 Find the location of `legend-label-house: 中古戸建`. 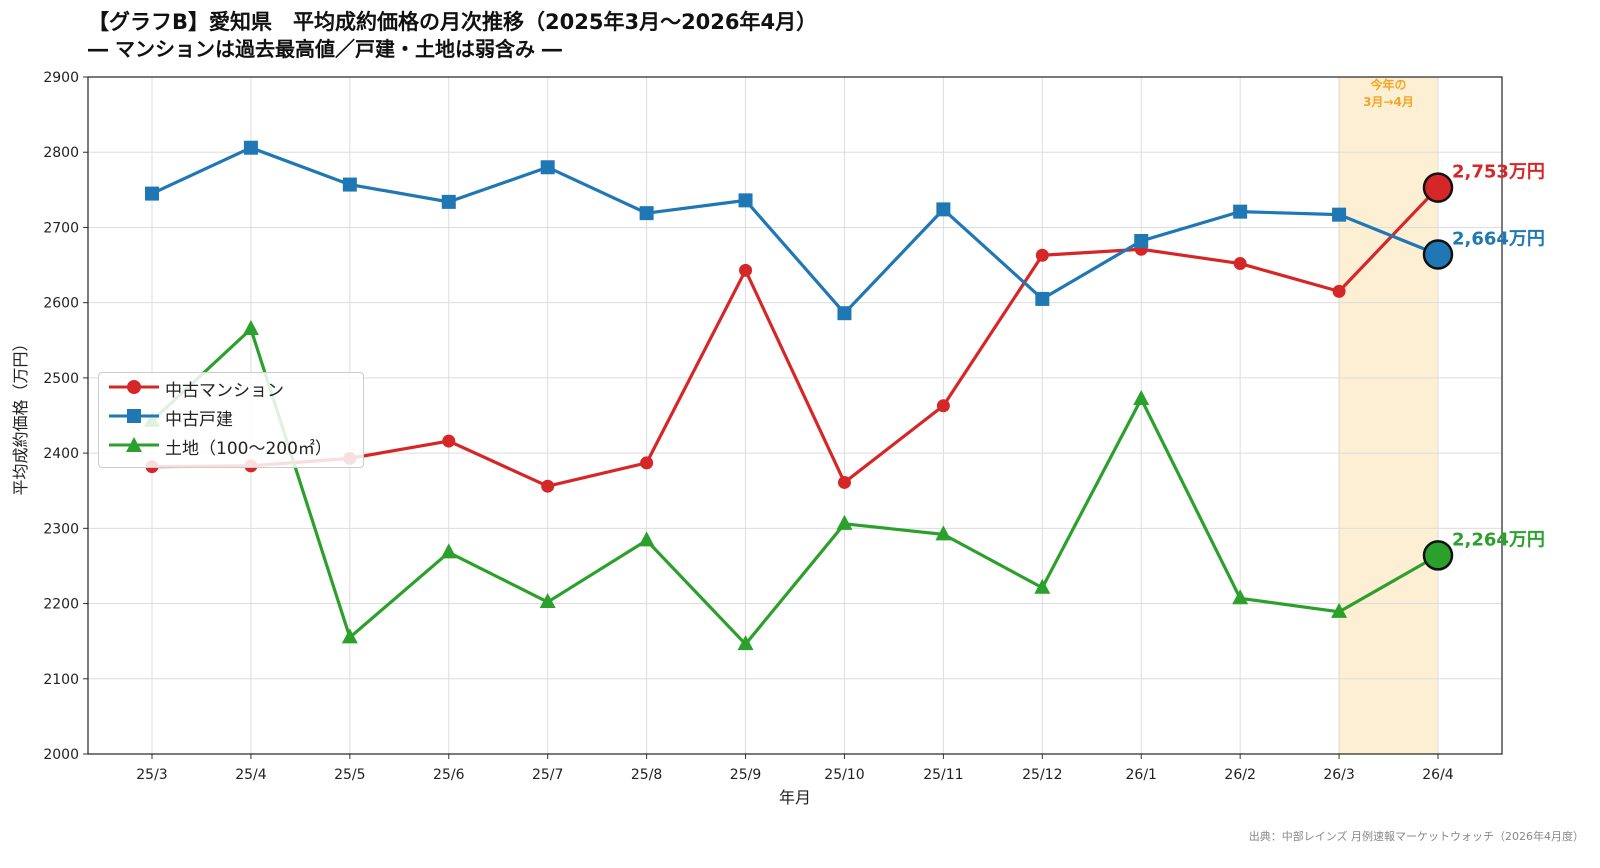

legend-label-house: 中古戸建 is located at coordinates (199, 420).